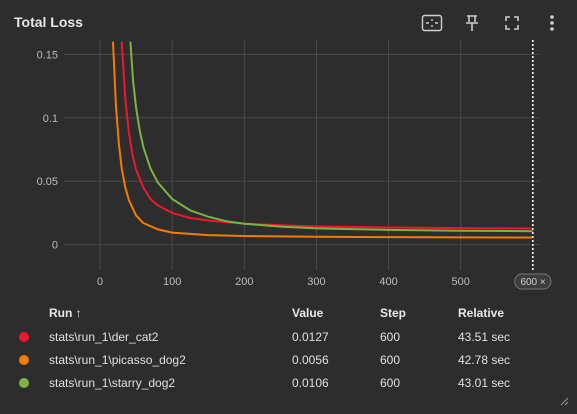 The width and height of the screenshot is (577, 414). What do you see at coordinates (244, 282) in the screenshot?
I see `x-tick-label: 200` at bounding box center [244, 282].